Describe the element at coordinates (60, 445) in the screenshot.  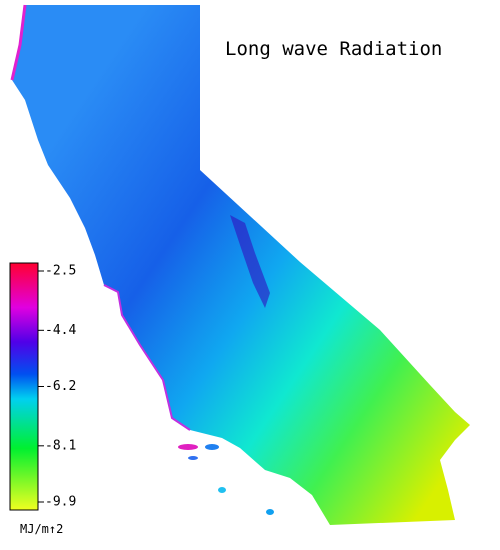
I see `colorbar-tick-label: -8.1` at that location.